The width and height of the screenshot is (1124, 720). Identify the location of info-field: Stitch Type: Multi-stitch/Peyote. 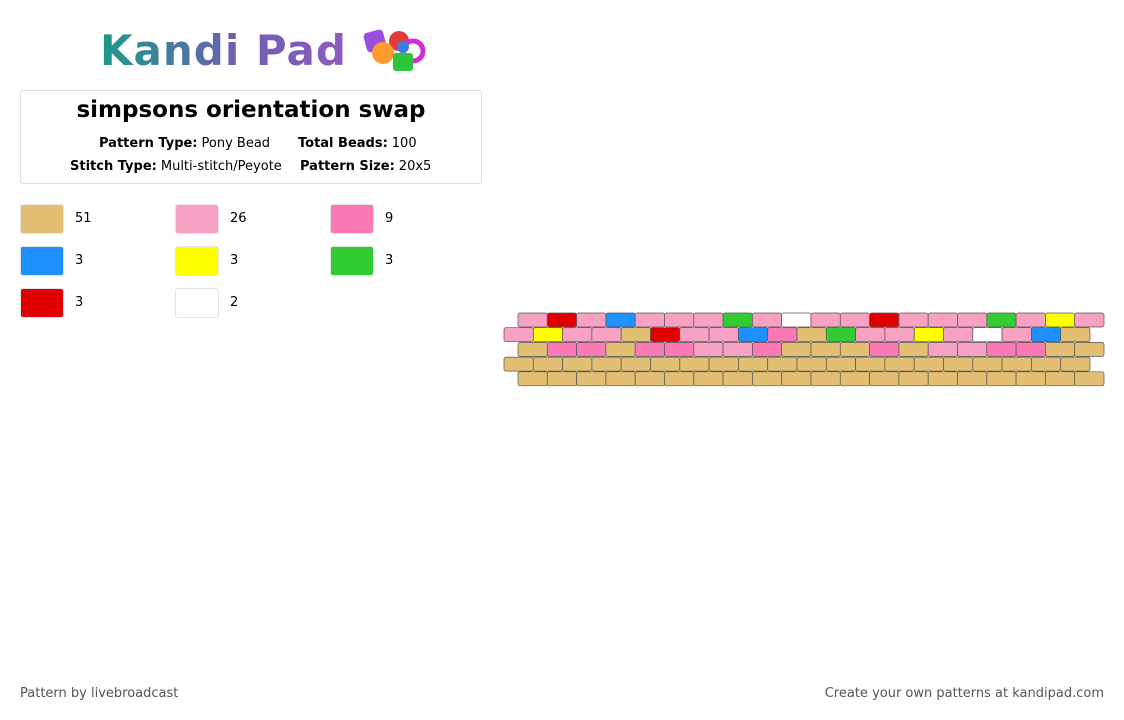
(176, 166).